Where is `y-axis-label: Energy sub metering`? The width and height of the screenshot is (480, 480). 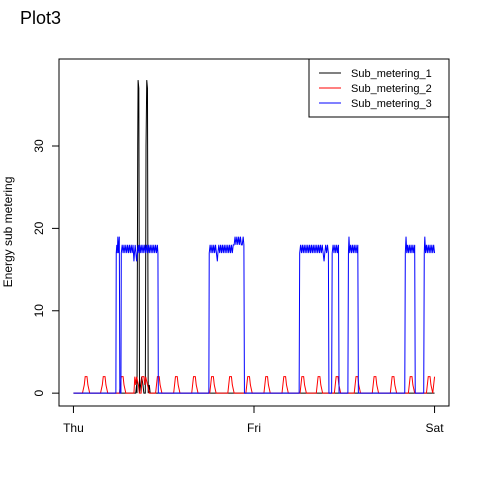
y-axis-label: Energy sub metering is located at coordinates (8, 232).